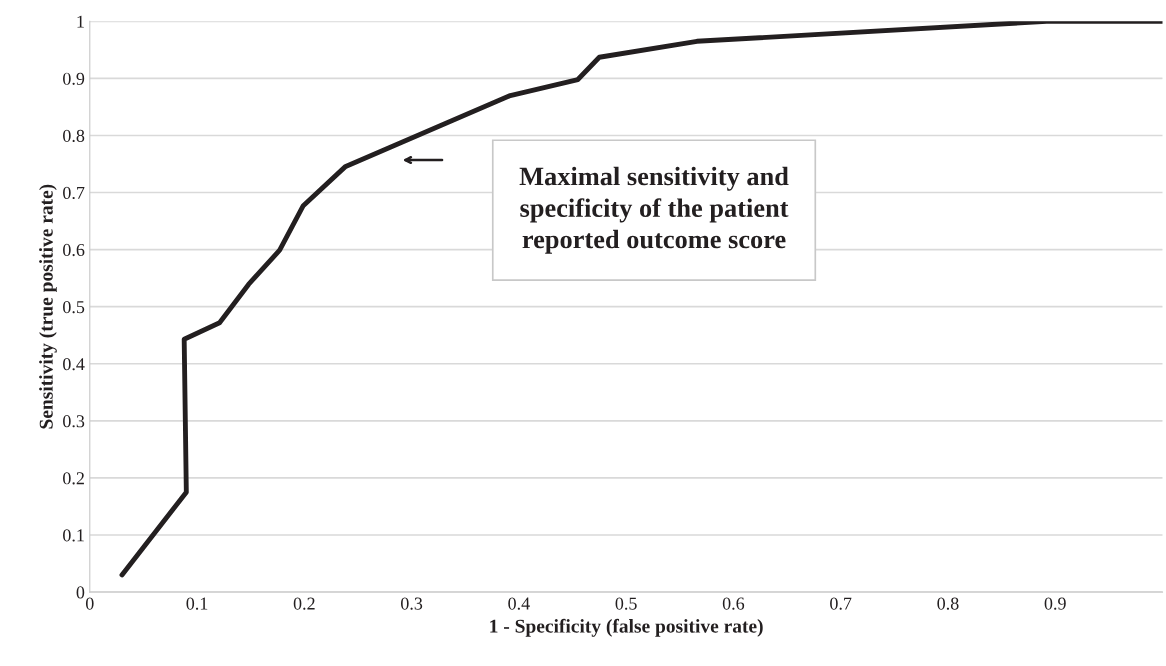 This screenshot has height=666, width=1166. Describe the element at coordinates (841, 603) in the screenshot. I see `x-tick-label: 0.7` at that location.